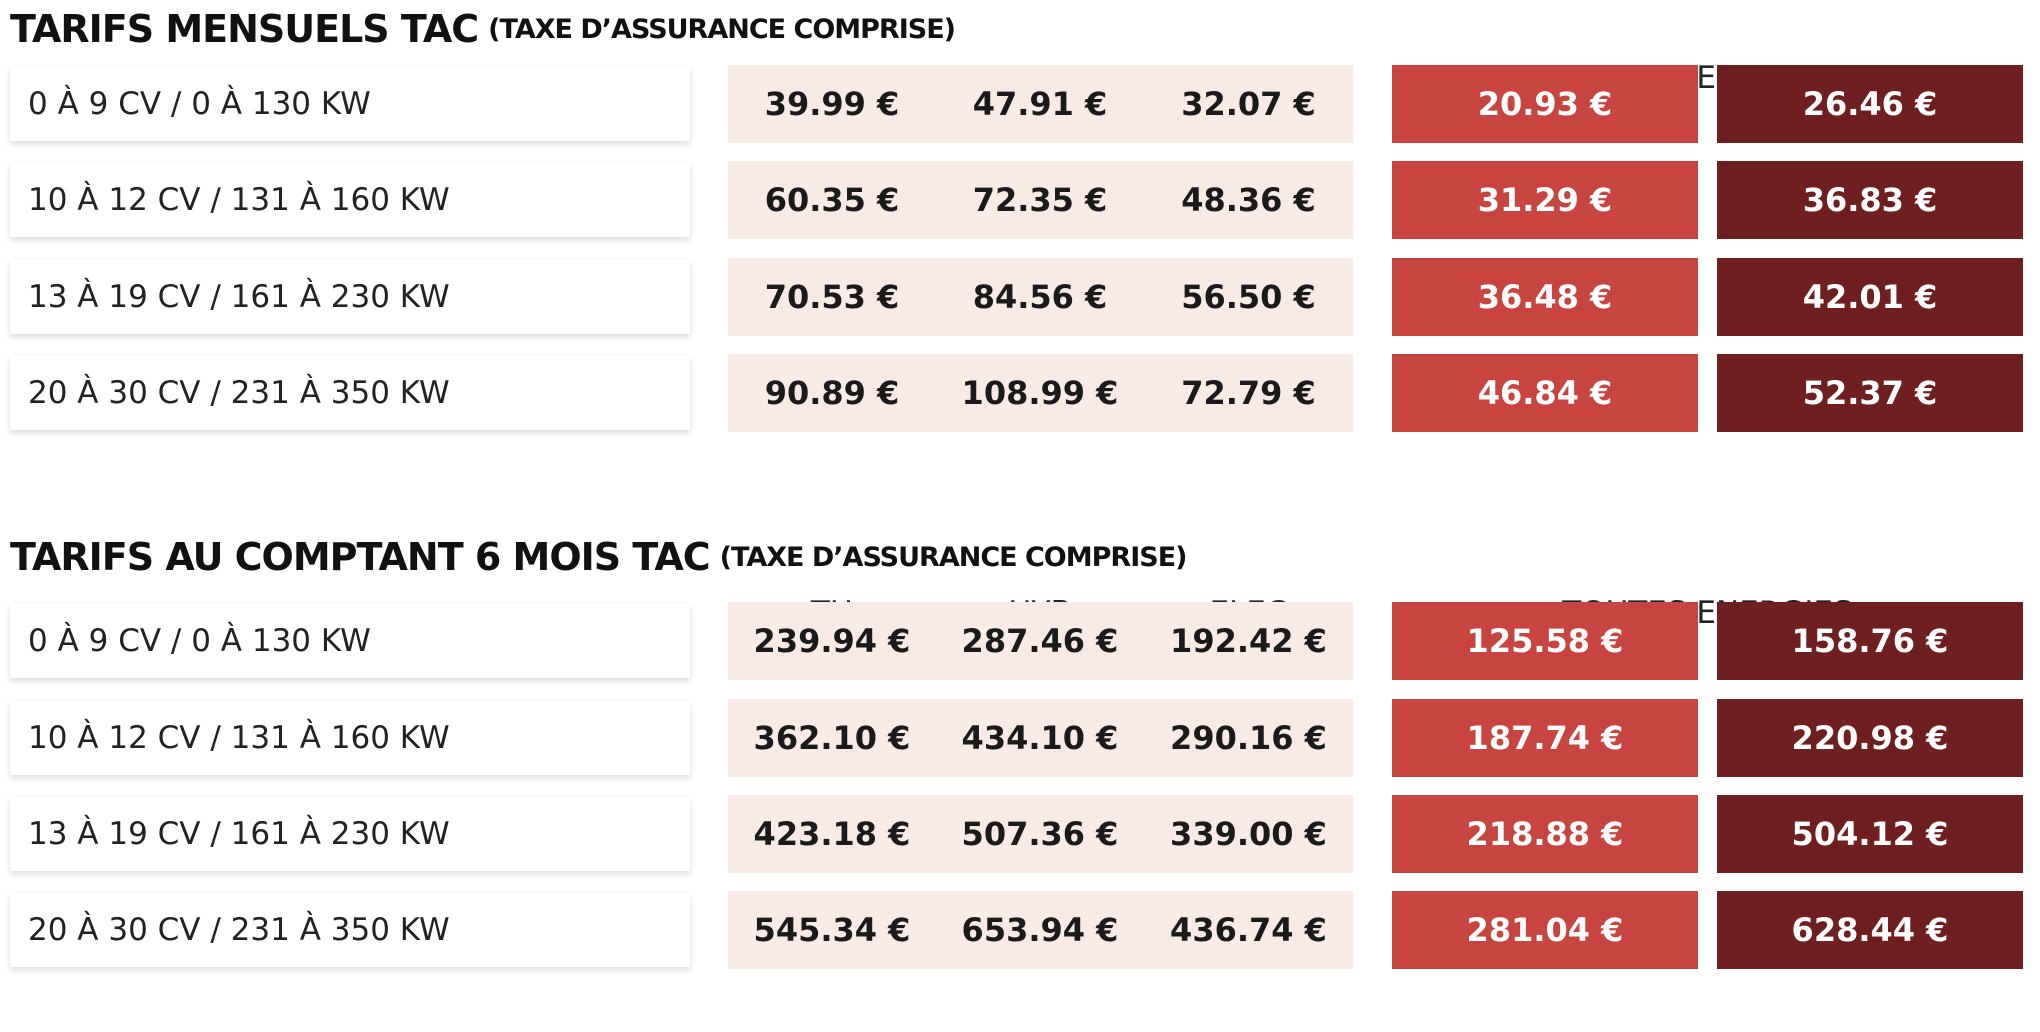 Image resolution: width=2040 pixels, height=1032 pixels. What do you see at coordinates (1870, 393) in the screenshot?
I see `price-cell: 52.37 €` at bounding box center [1870, 393].